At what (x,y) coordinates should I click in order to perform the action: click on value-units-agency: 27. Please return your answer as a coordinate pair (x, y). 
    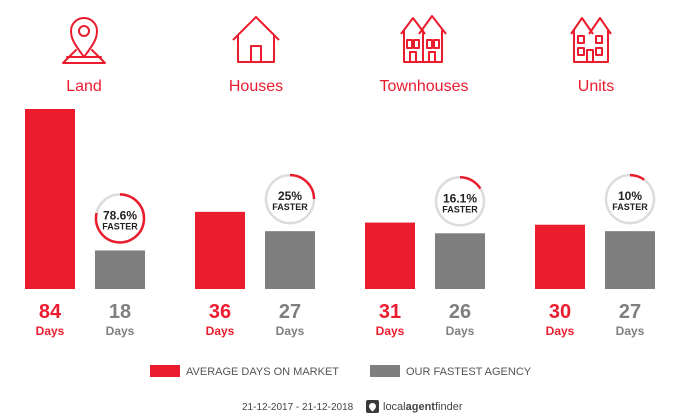
    Looking at the image, I should click on (630, 312).